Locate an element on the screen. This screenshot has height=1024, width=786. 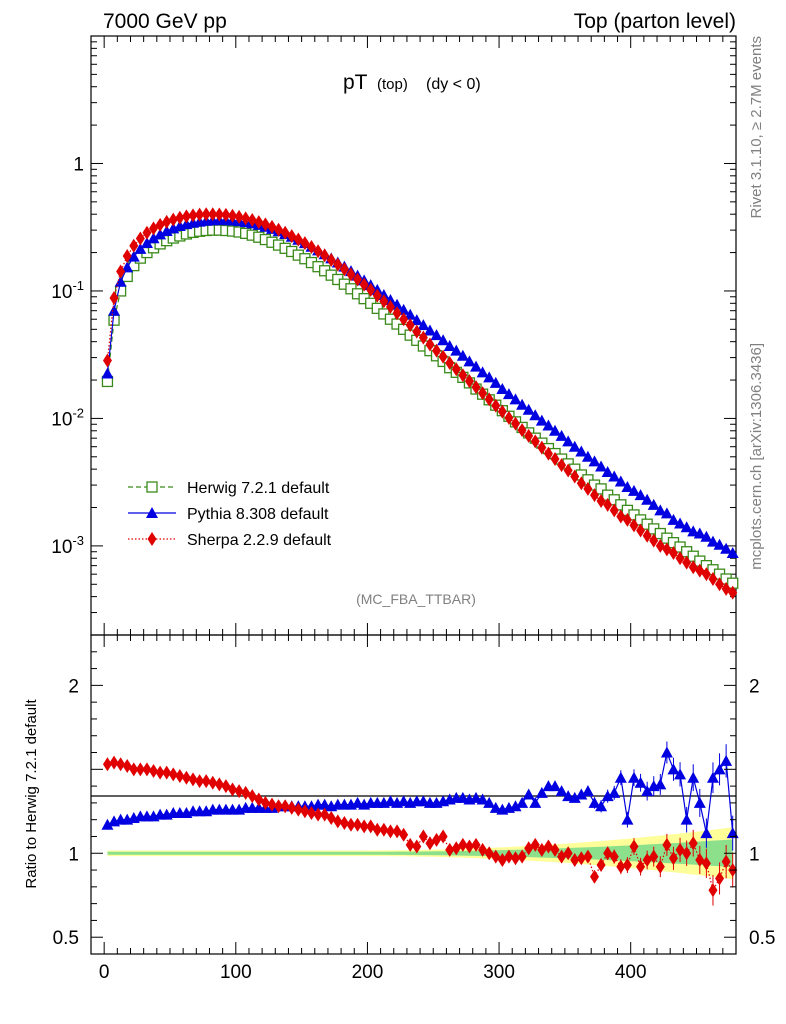
ratio-y-tick-label-left: 2 is located at coordinates (73, 686).